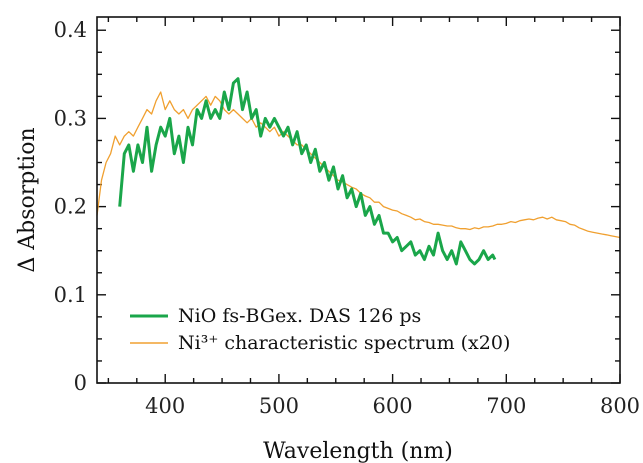 Image resolution: width=643 pixels, height=463 pixels. I want to click on x-tick-label: 400, so click(165, 406).